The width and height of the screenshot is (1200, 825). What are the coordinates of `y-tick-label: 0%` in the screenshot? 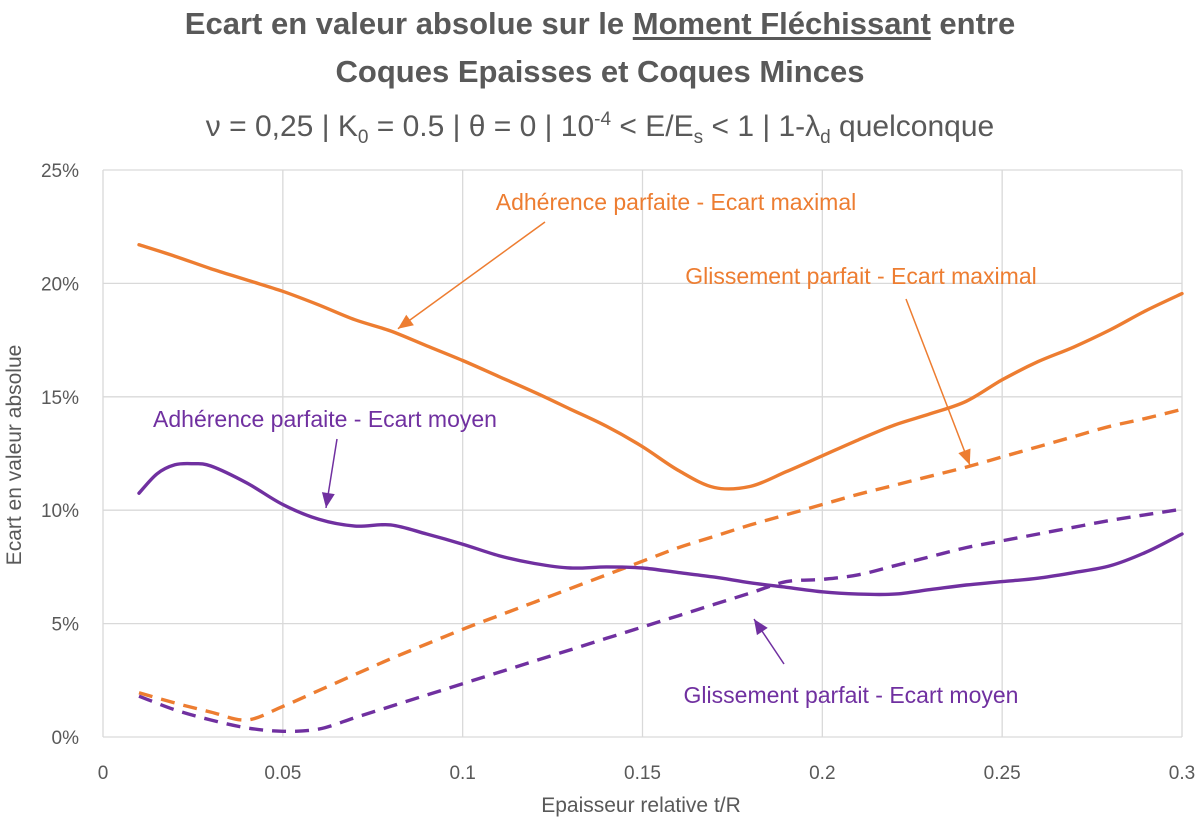 It's located at (66, 738).